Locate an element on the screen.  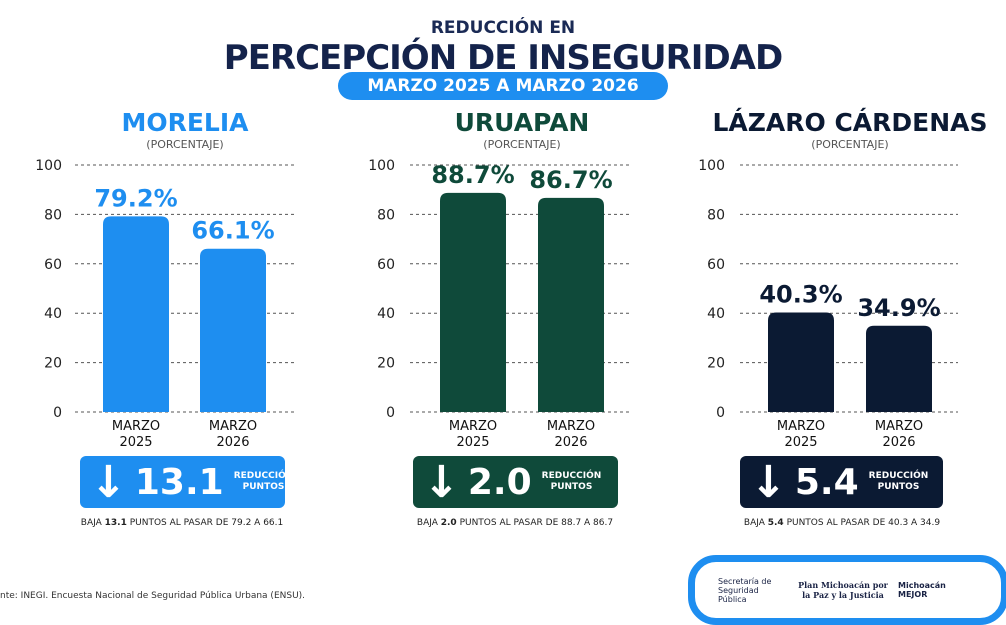
reduction-box: ↓ 5.4 REDUCCIÓN PUNTOS is located at coordinates (841, 482).